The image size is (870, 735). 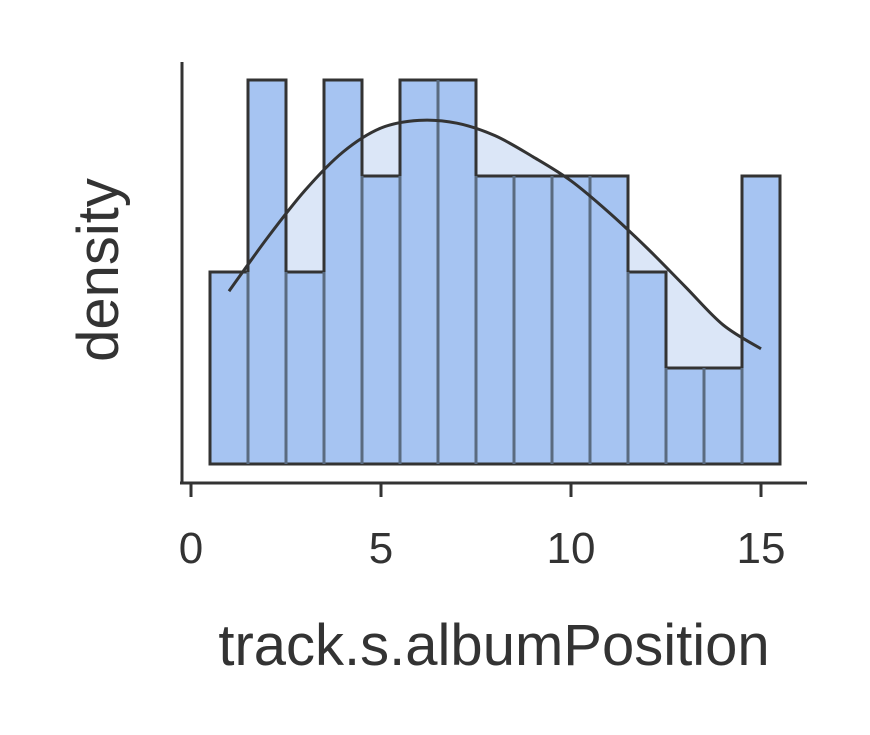 I want to click on x-axis-label: track.s.albumPosition, so click(x=493, y=645).